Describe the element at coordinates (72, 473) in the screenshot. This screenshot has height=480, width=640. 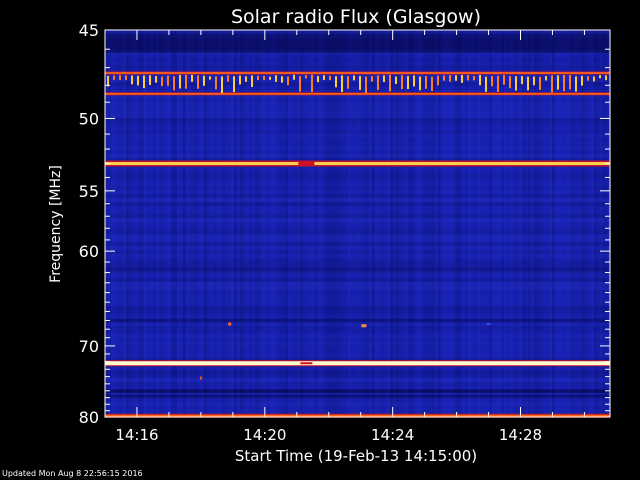
I see `updated-timestamp: Updated Mon Aug 8 22:56:15 2016` at that location.